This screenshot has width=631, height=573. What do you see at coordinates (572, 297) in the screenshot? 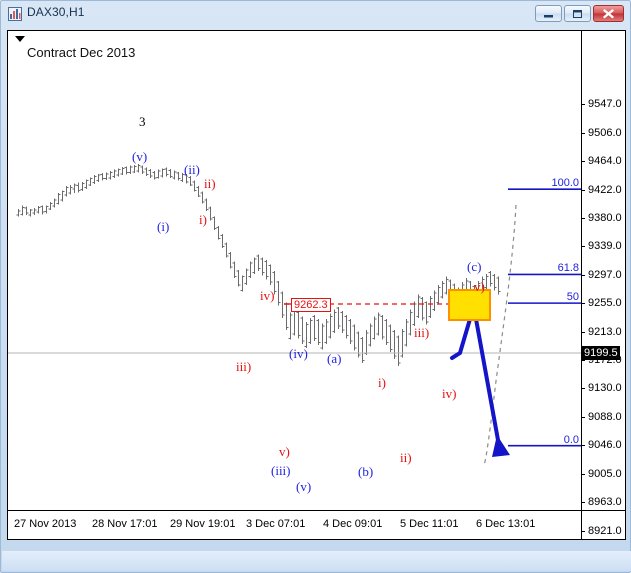
I see `fibonacci-label: 50` at bounding box center [572, 297].